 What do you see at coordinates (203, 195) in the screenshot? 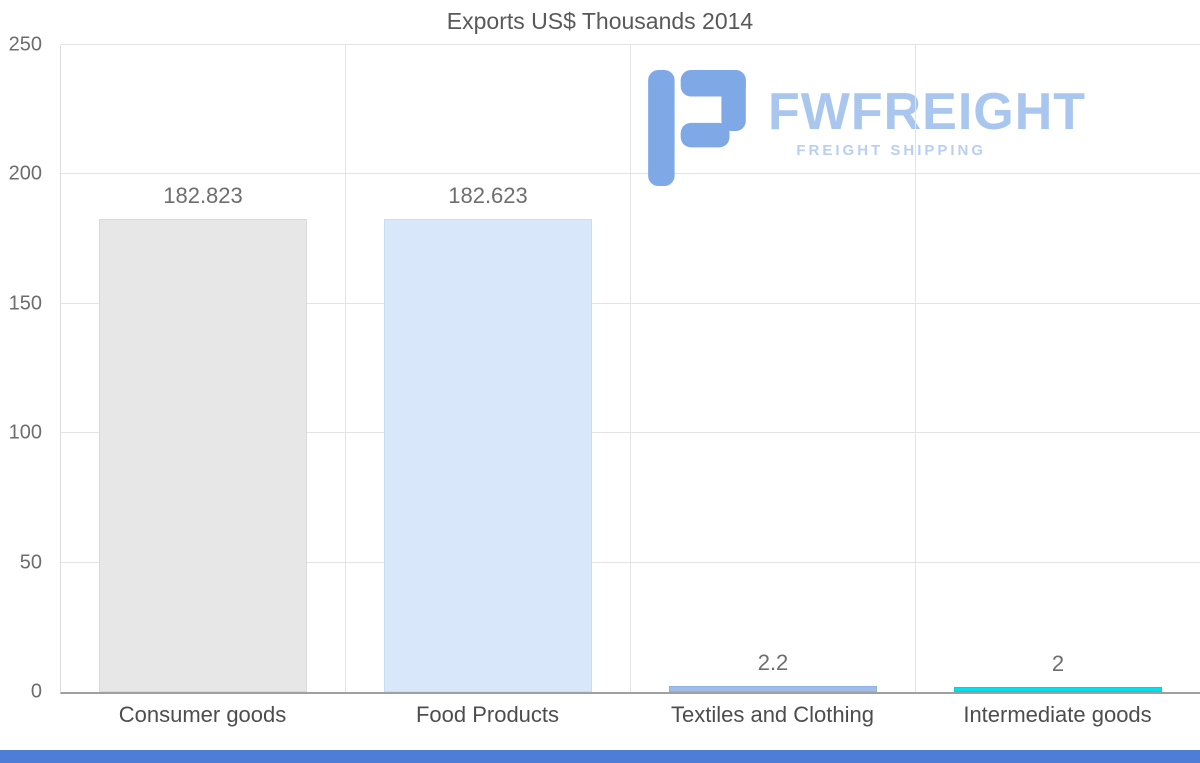
I see `bar-value-label: 182.823` at bounding box center [203, 195].